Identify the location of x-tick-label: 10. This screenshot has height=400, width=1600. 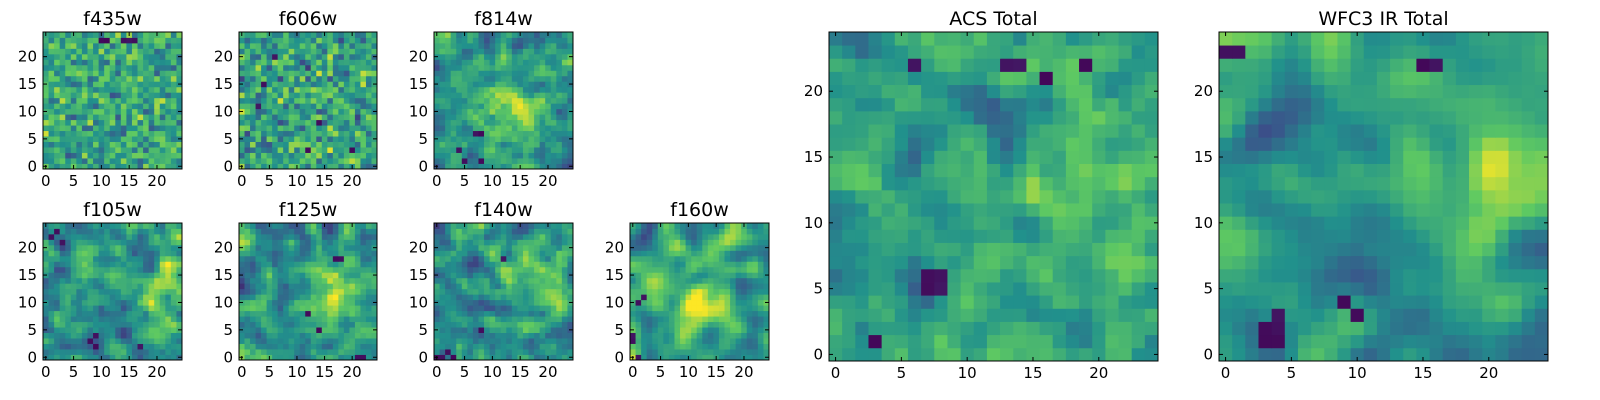
(492, 372).